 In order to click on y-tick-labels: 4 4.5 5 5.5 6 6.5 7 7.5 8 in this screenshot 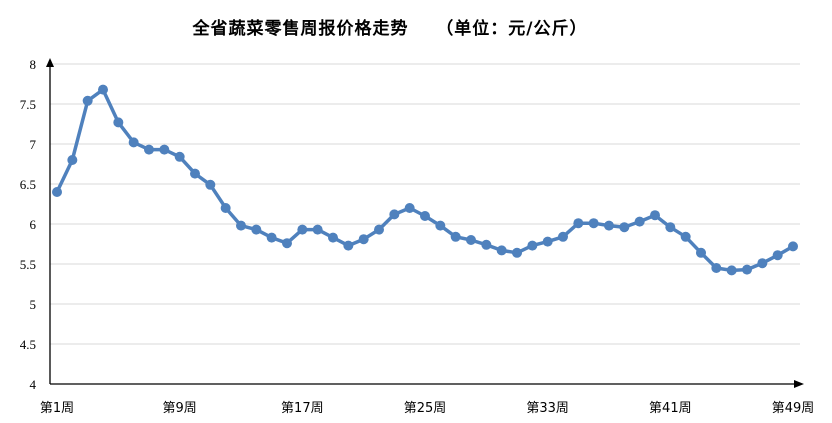, I will do `click(28, 224)`.